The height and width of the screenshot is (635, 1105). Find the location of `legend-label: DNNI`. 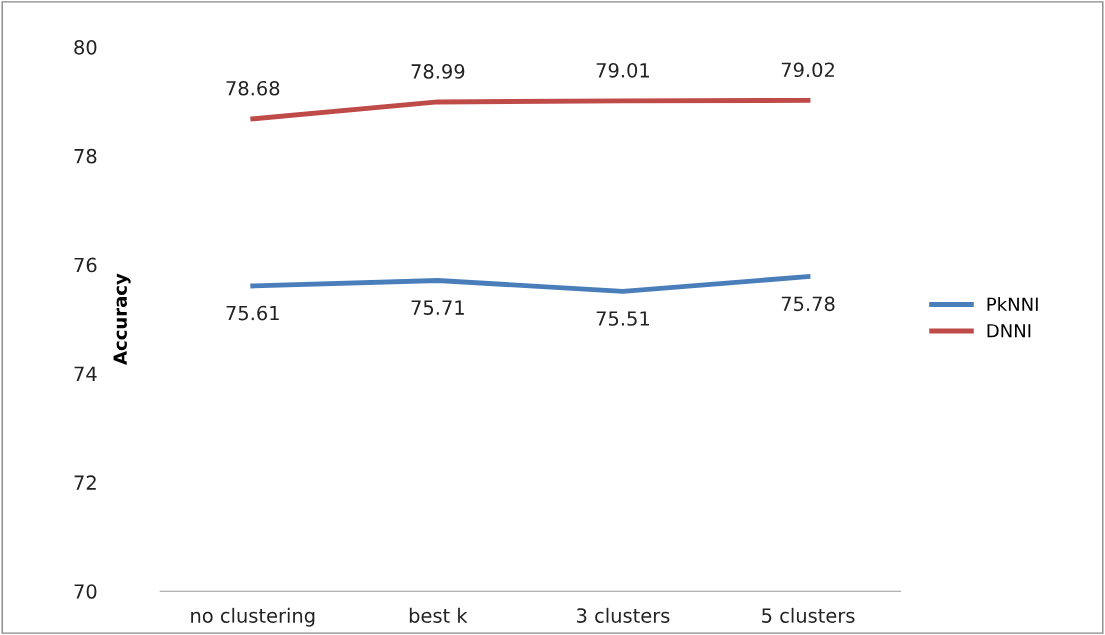

legend-label: DNNI is located at coordinates (1009, 331).